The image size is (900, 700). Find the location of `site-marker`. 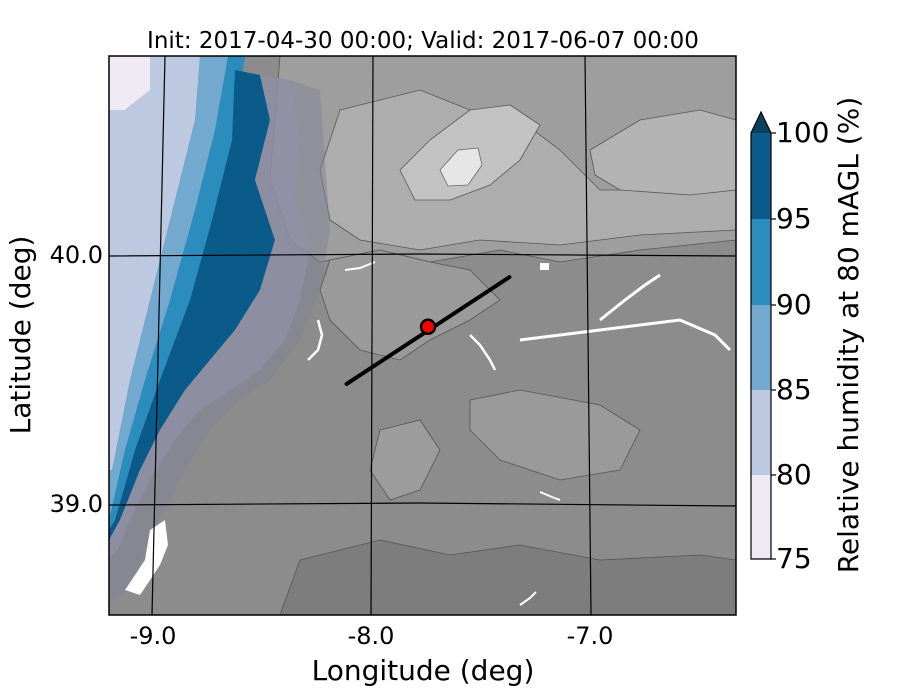

site-marker is located at coordinates (428, 327).